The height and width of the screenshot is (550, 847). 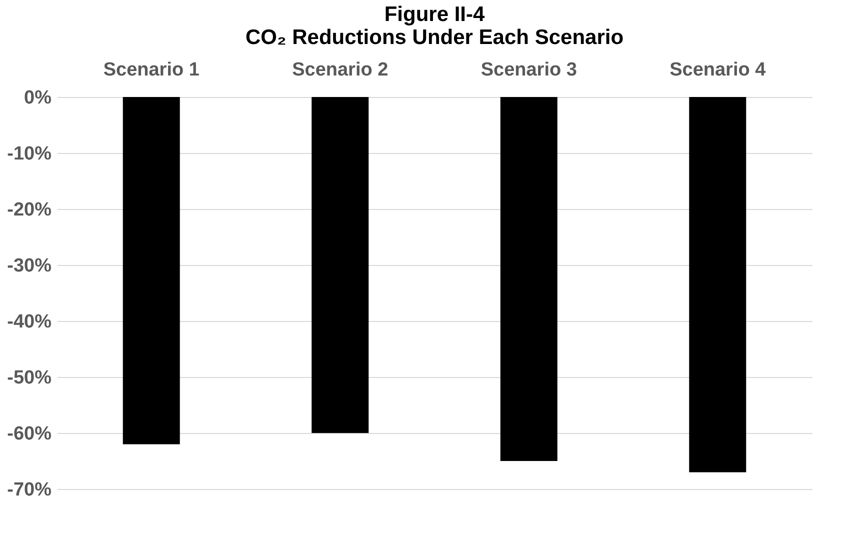 I want to click on y-tick-label: -10%, so click(x=29, y=154).